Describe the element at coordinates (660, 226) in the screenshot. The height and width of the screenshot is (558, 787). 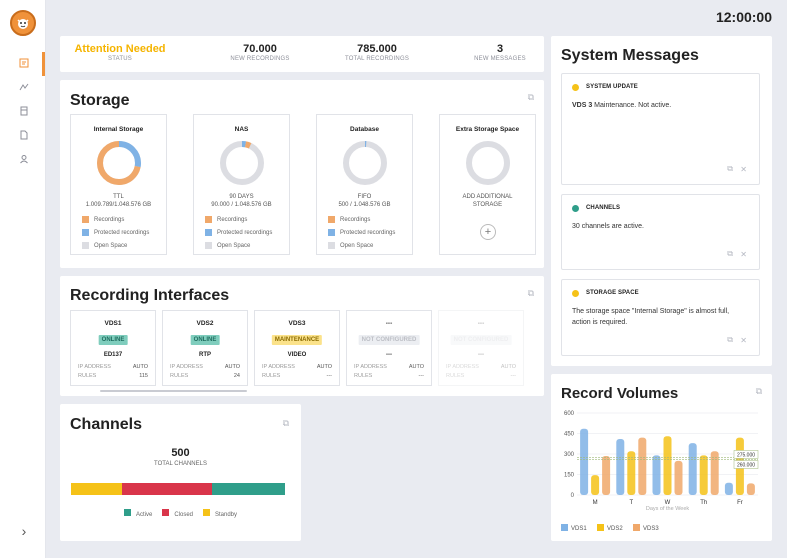
I see `message-body: 30 channels are active.` at that location.